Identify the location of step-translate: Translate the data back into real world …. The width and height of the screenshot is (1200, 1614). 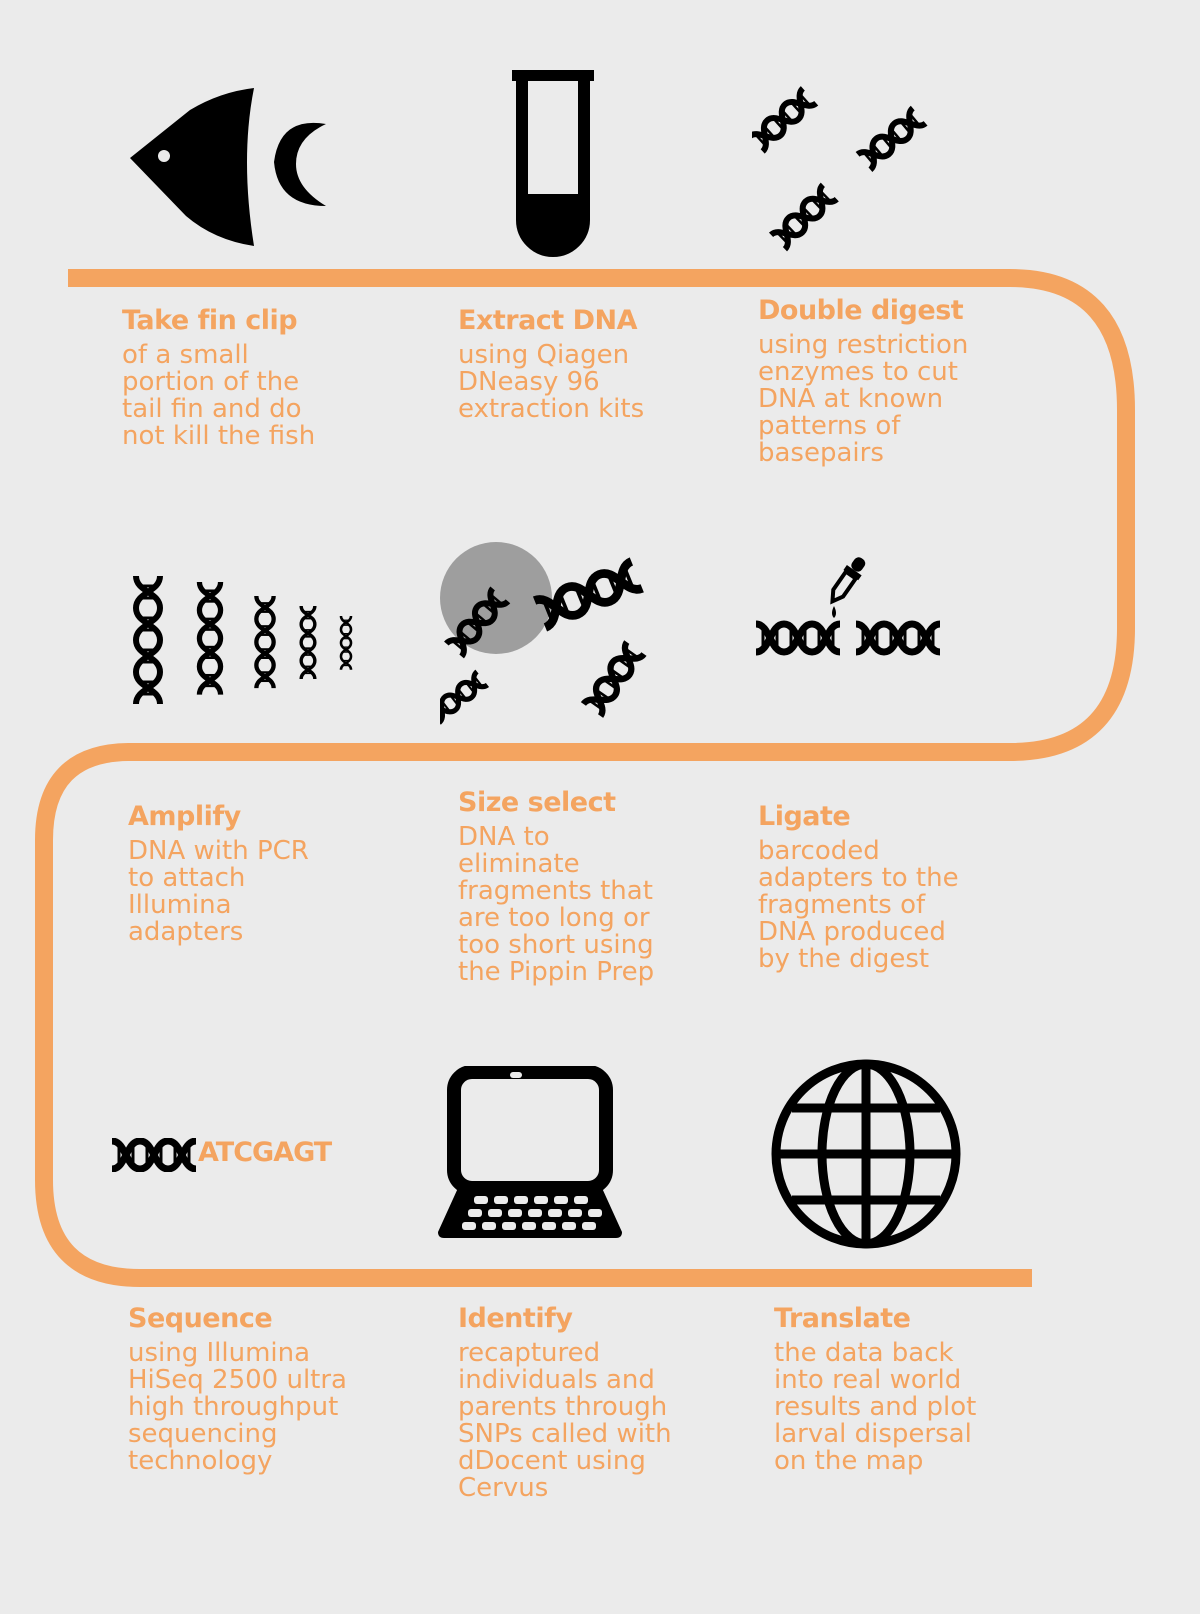
(875, 1389).